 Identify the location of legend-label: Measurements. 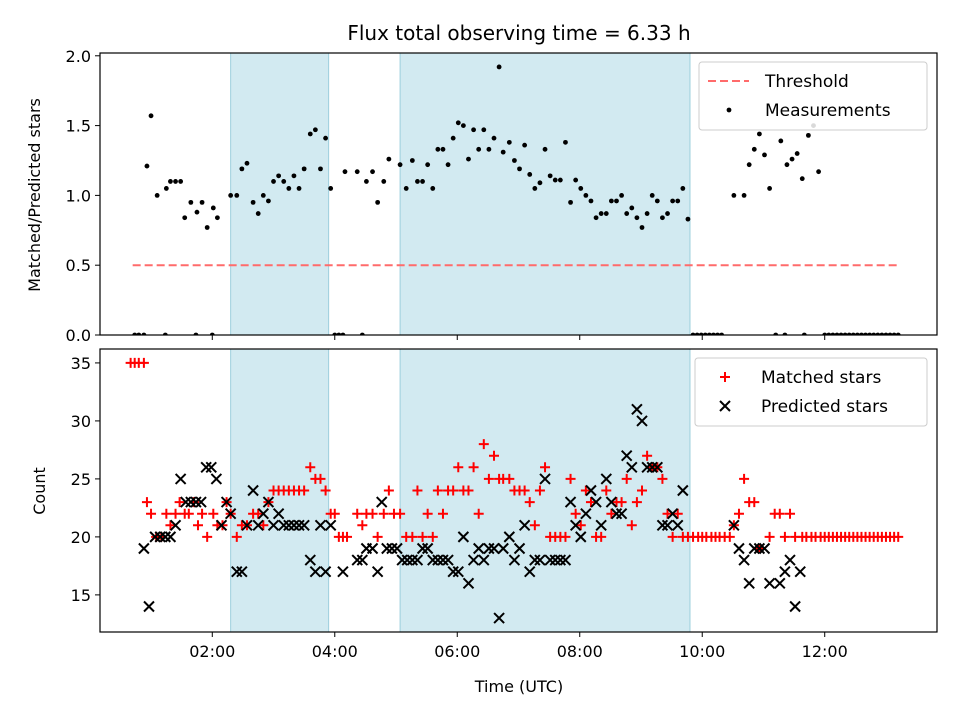
(828, 111).